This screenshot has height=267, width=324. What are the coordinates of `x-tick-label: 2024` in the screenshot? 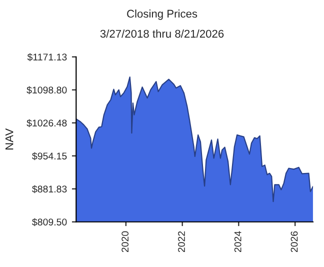 It's located at (238, 241).